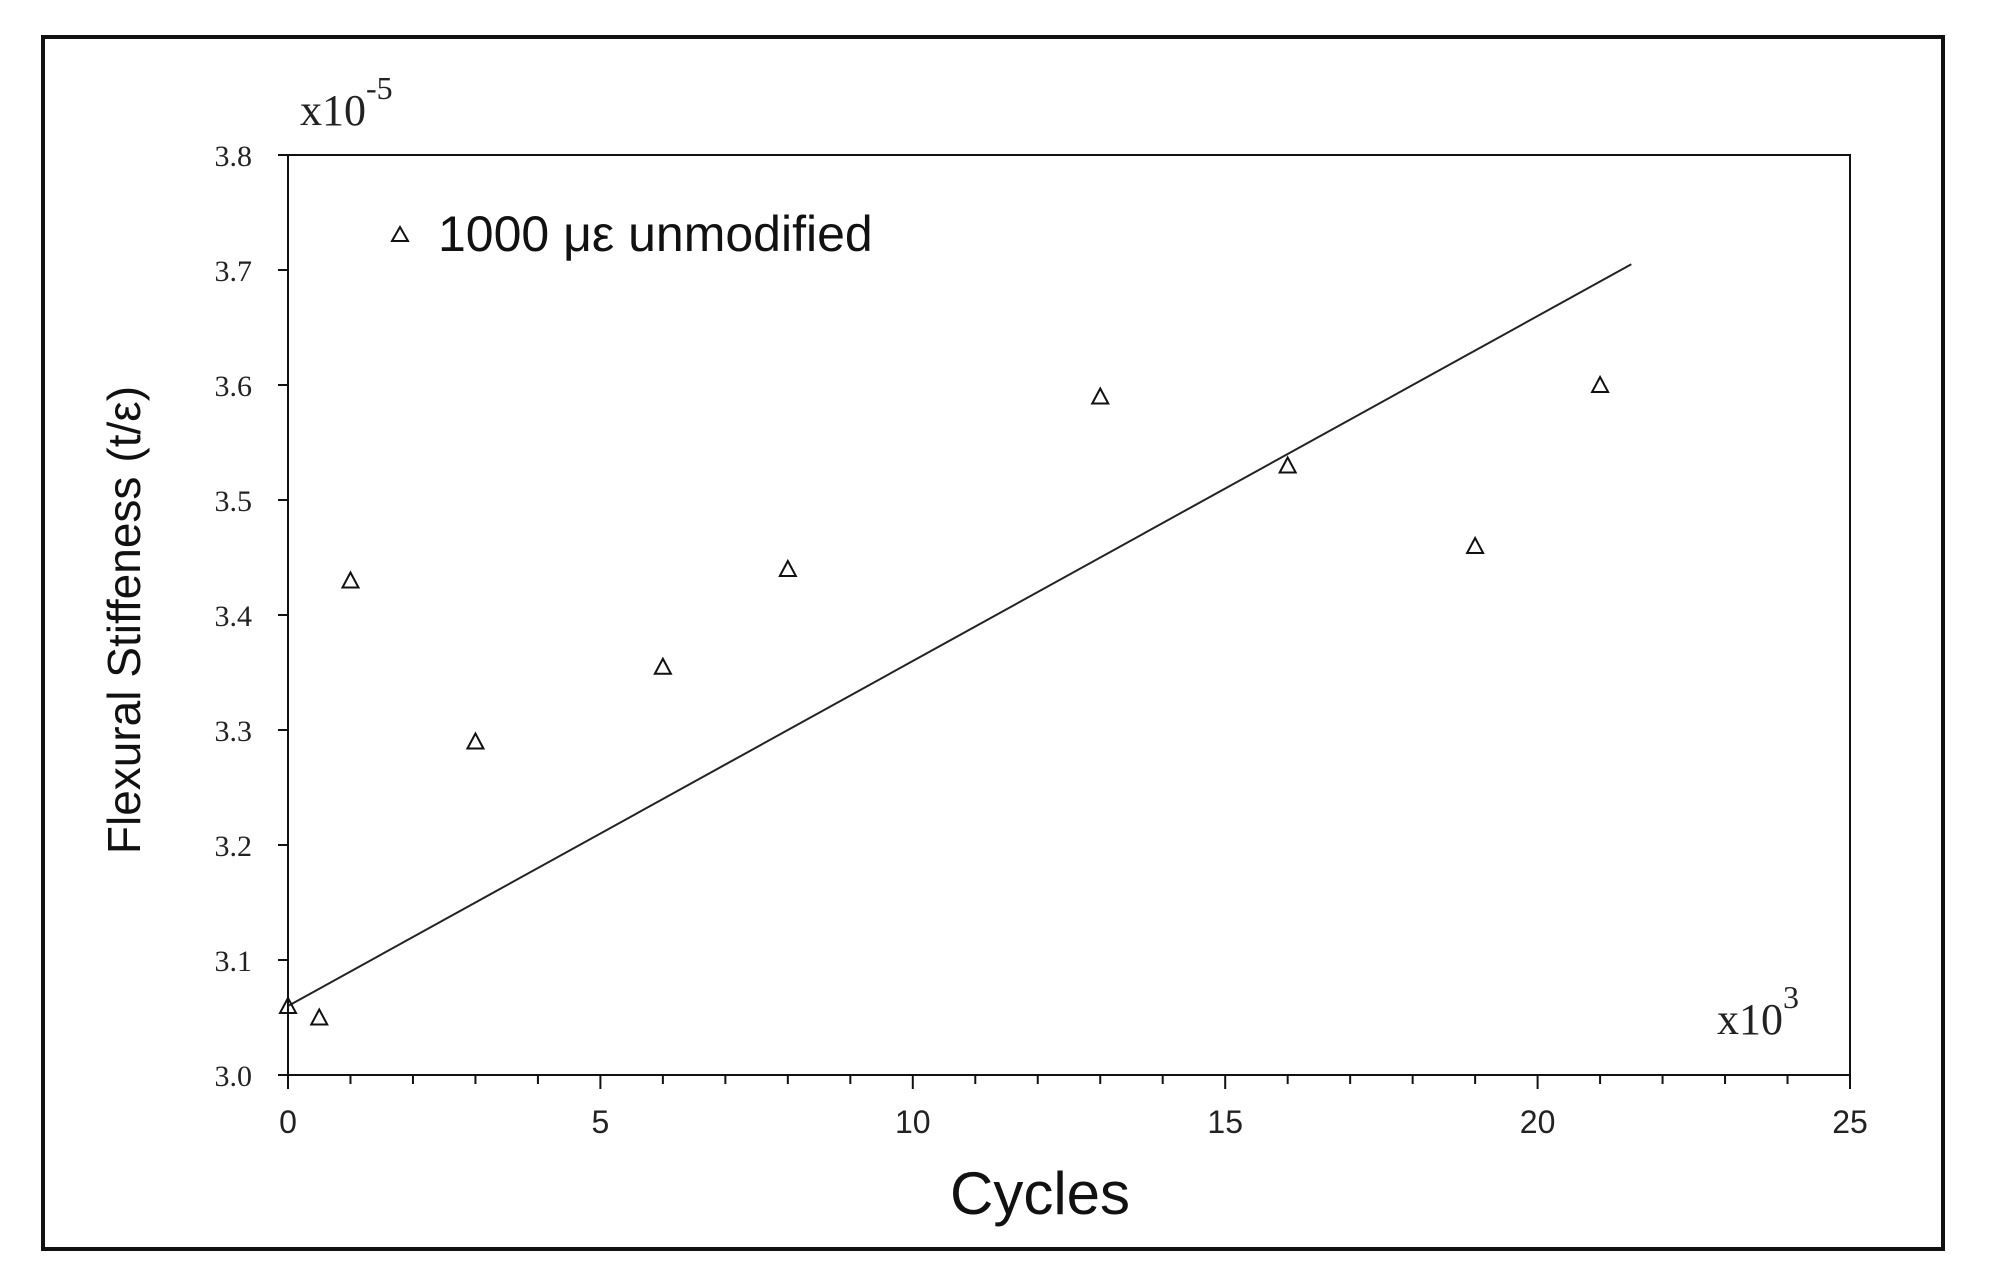 Image resolution: width=1991 pixels, height=1282 pixels. I want to click on legend: 1000 με unmodified, so click(631, 234).